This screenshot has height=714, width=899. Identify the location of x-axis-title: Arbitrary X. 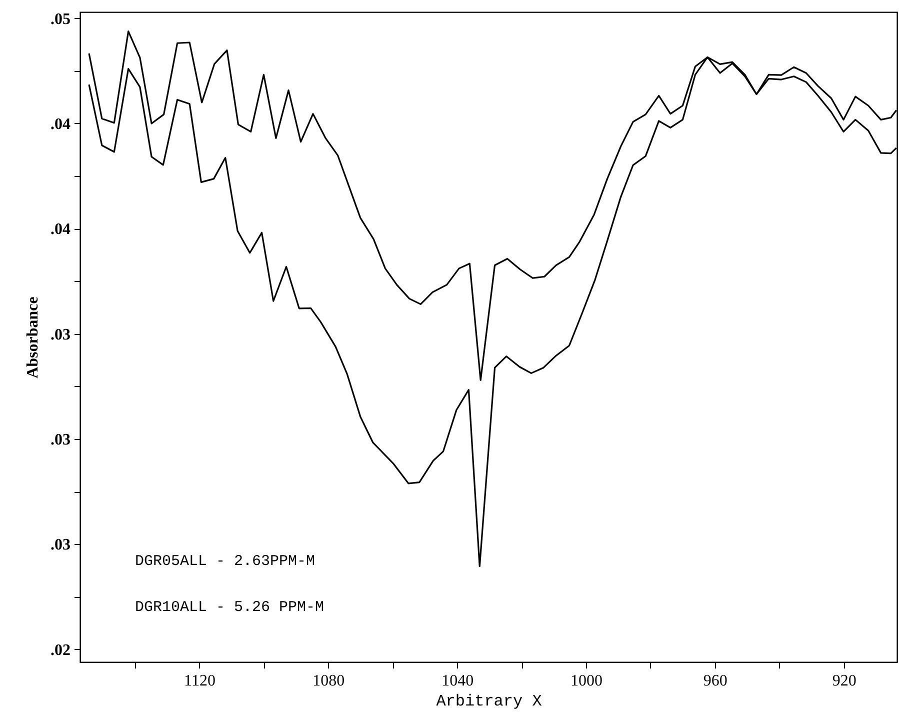
(489, 701).